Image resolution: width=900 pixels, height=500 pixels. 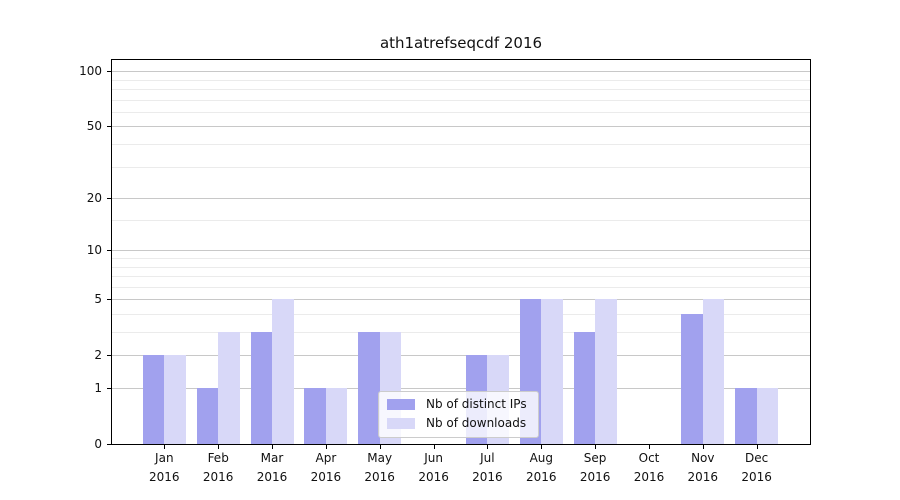 I want to click on x-tick-month: Feb, so click(x=218, y=458).